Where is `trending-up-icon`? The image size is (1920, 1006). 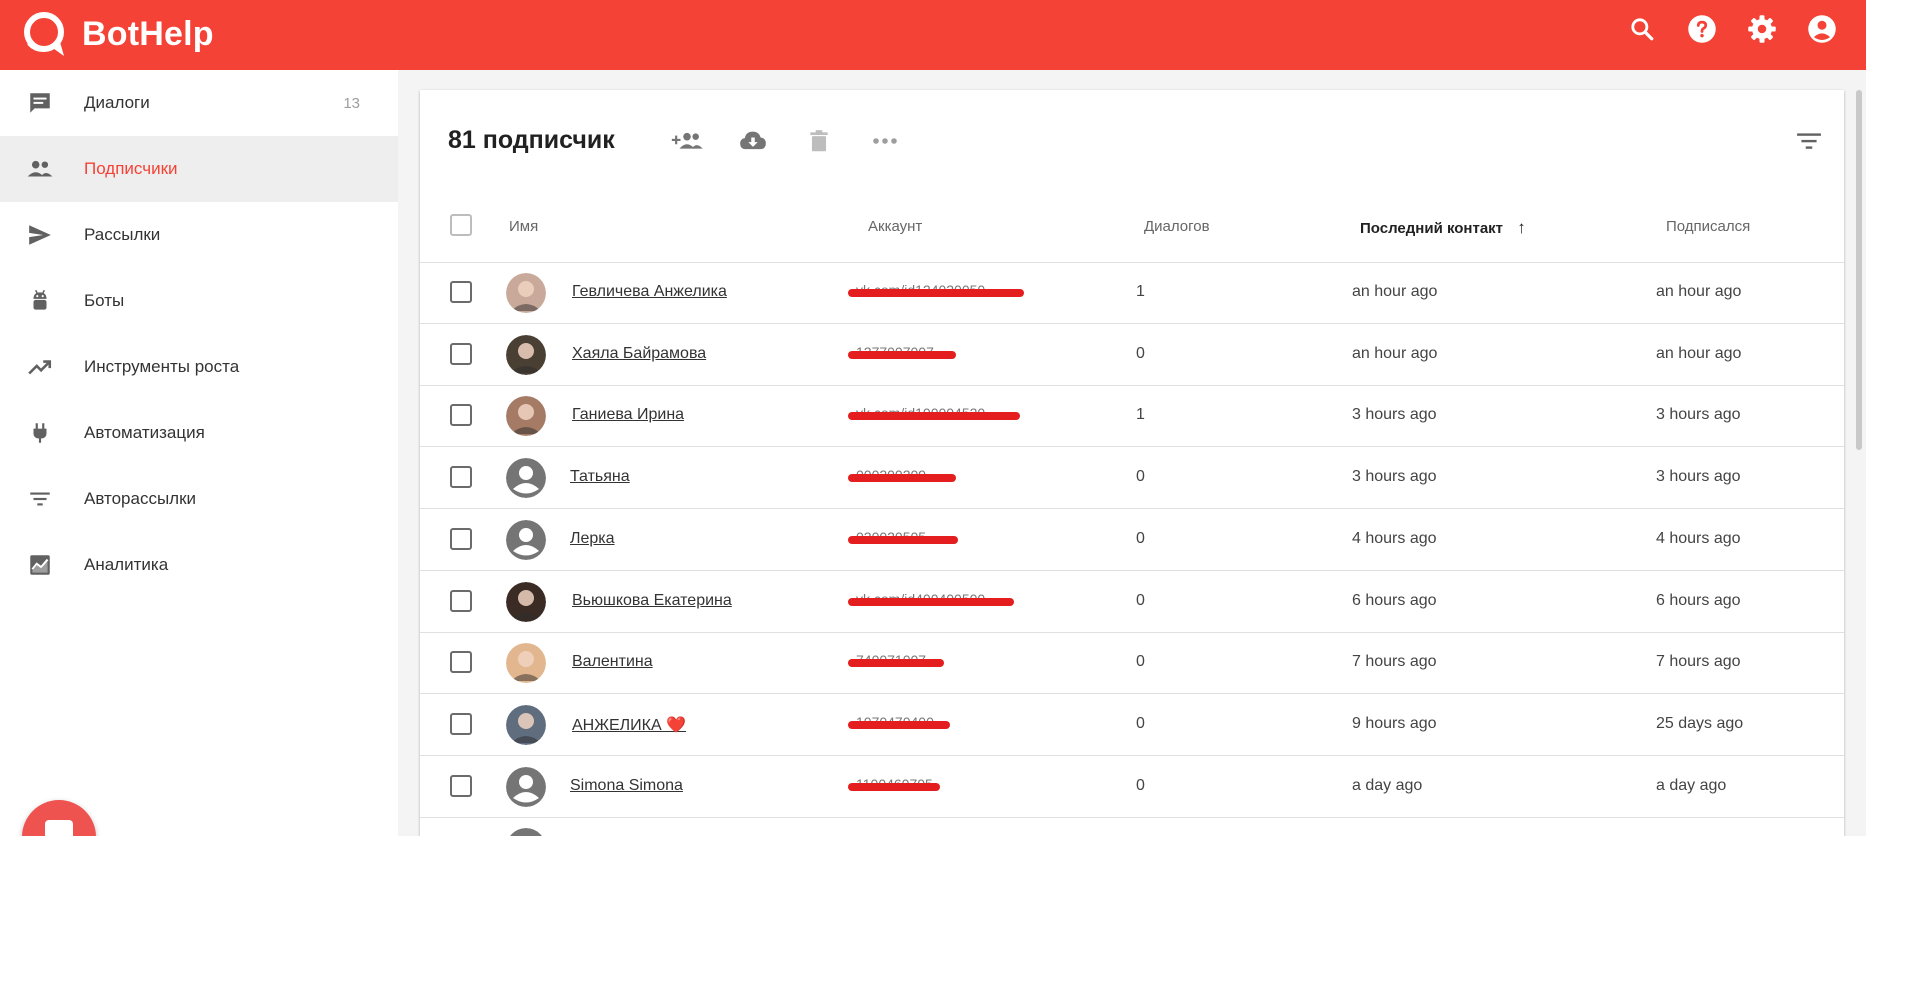
trending-up-icon is located at coordinates (40, 367).